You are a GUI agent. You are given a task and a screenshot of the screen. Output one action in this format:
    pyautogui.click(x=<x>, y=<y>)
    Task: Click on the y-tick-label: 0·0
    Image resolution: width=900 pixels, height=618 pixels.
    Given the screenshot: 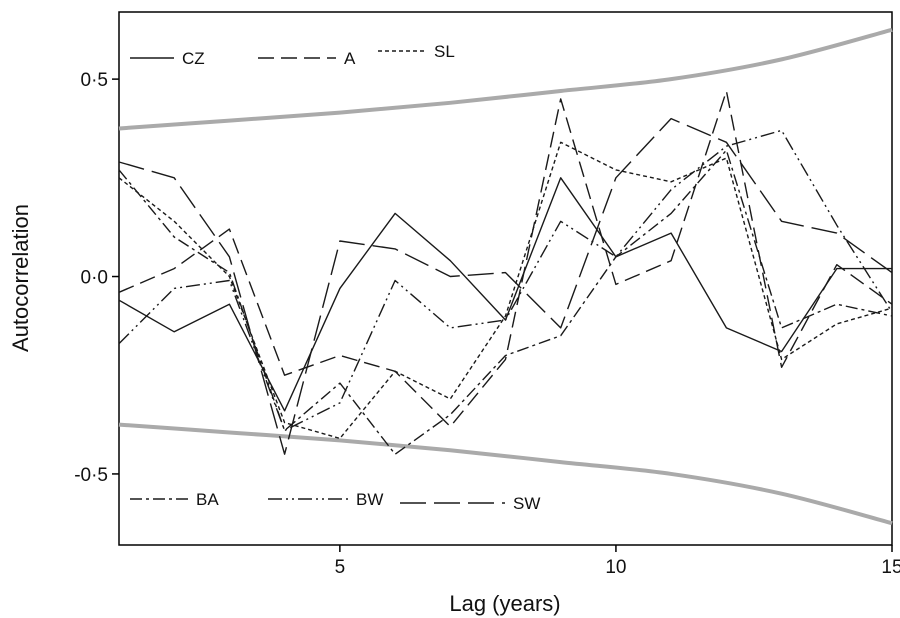 What is the action you would take?
    pyautogui.click(x=94, y=278)
    